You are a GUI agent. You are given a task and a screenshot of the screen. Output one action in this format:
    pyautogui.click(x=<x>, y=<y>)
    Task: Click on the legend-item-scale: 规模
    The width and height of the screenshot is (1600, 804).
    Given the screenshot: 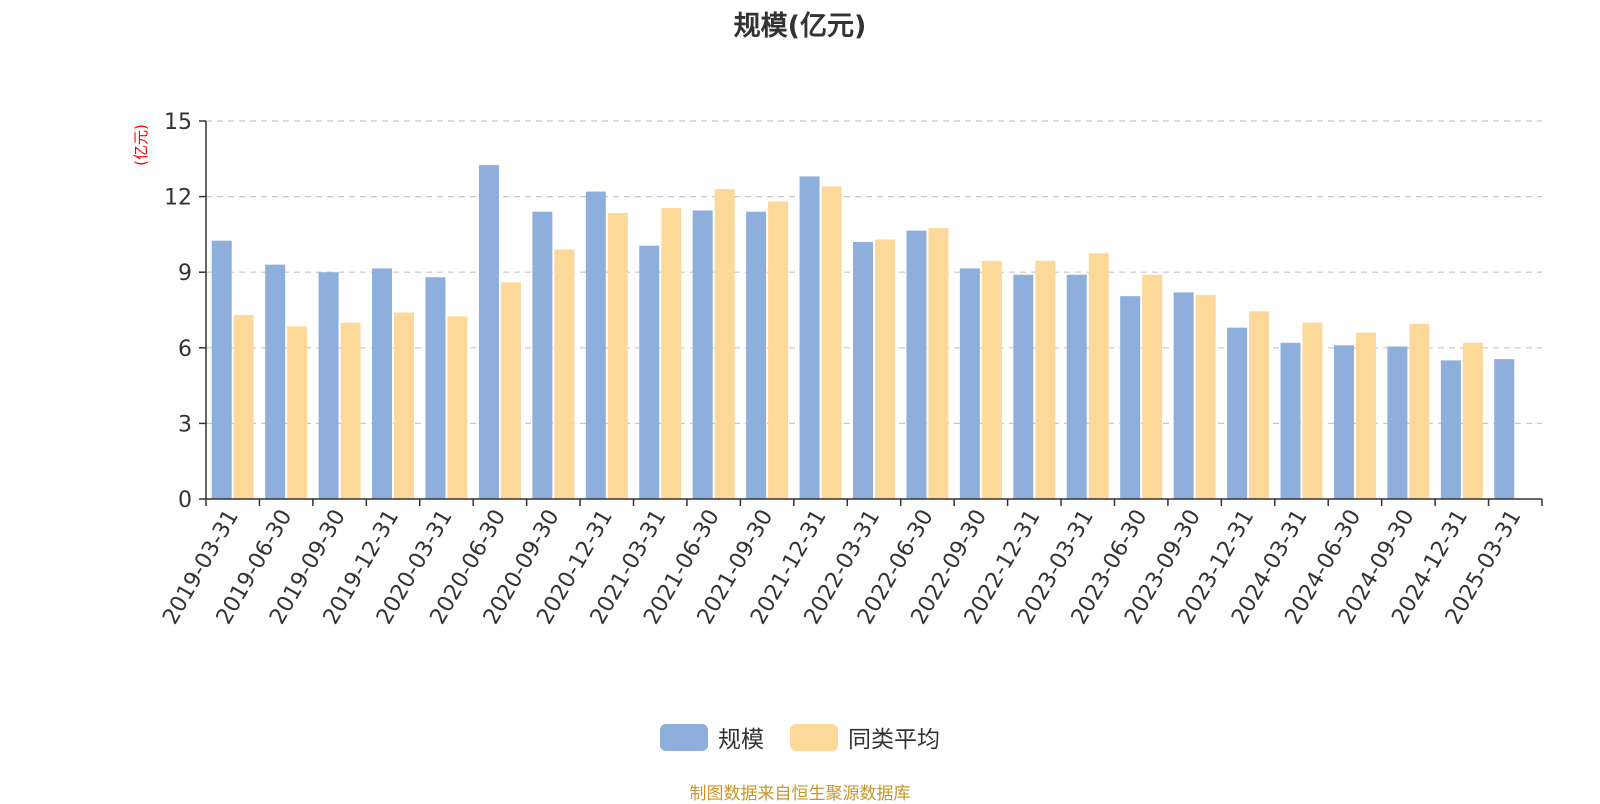 What is the action you would take?
    pyautogui.click(x=712, y=737)
    